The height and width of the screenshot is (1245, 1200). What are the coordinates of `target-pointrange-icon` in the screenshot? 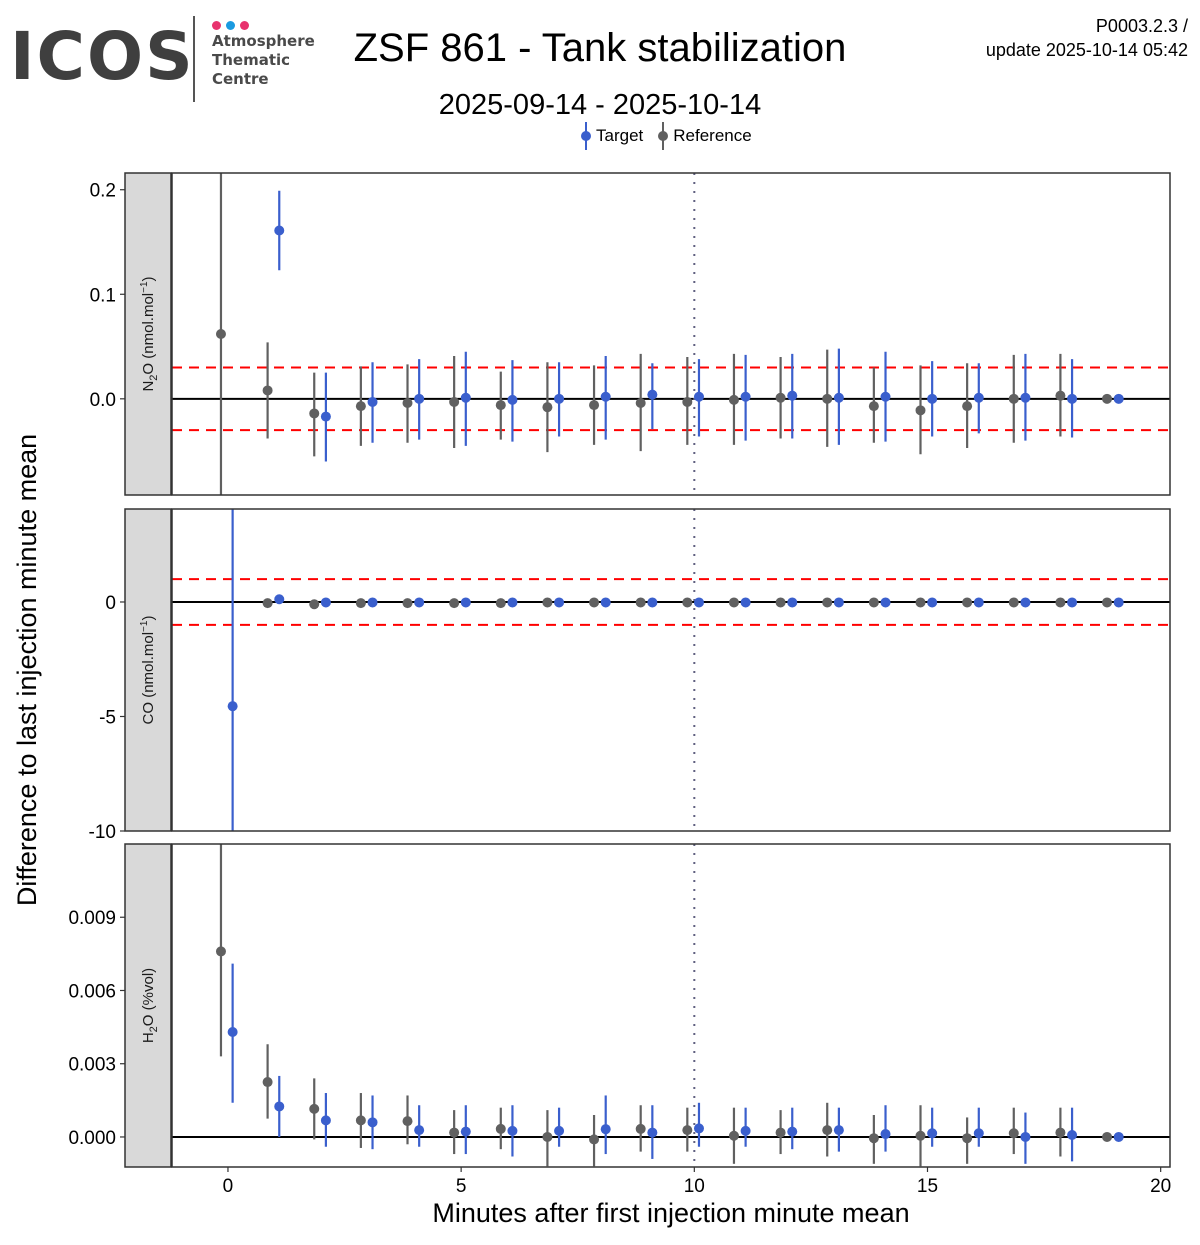 It's located at (586, 136).